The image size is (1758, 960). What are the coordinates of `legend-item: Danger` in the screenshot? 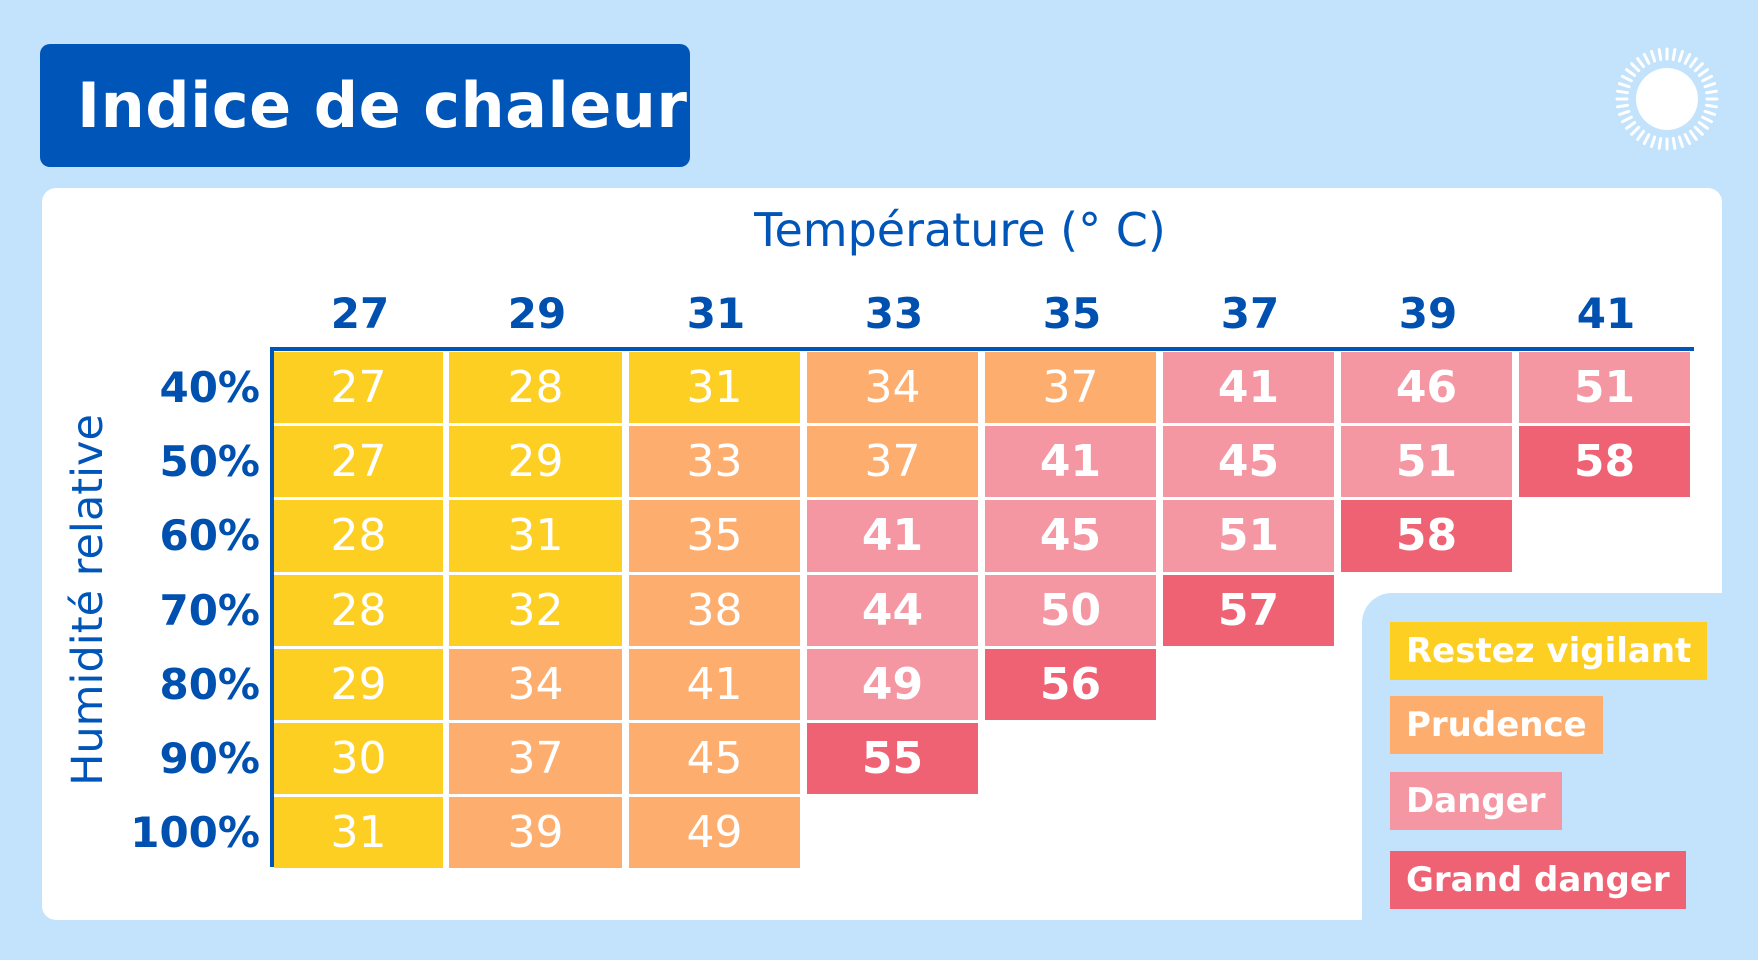 It's located at (1476, 801).